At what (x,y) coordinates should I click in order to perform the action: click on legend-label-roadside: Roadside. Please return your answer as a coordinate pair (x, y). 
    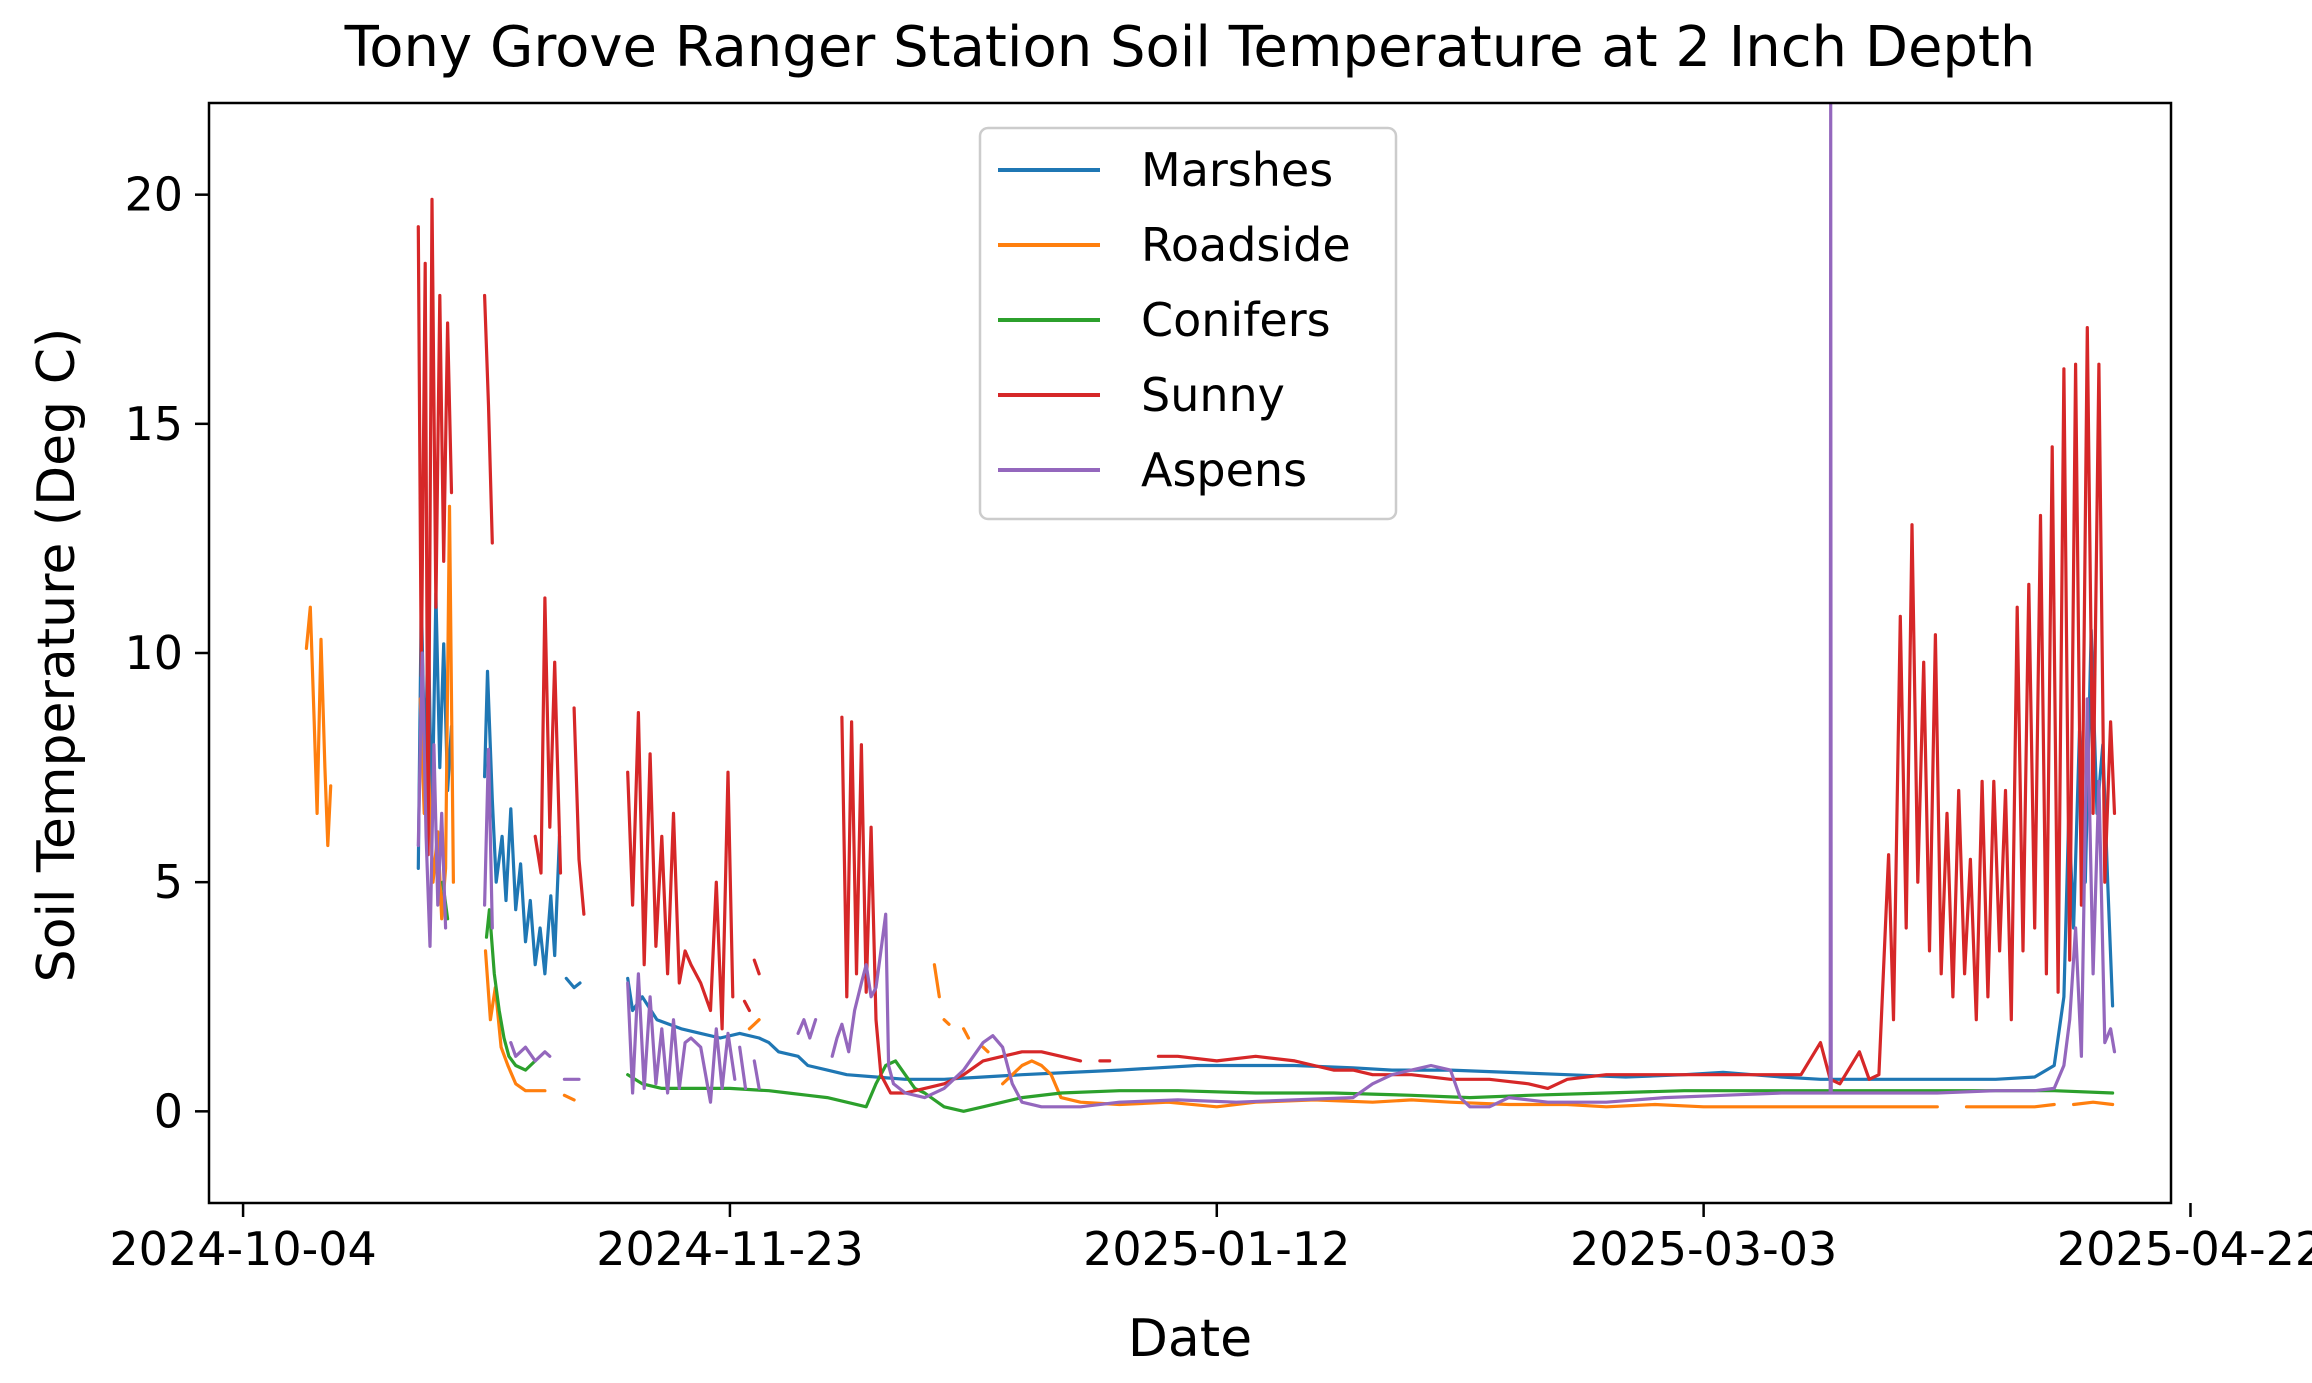
    Looking at the image, I should click on (1246, 245).